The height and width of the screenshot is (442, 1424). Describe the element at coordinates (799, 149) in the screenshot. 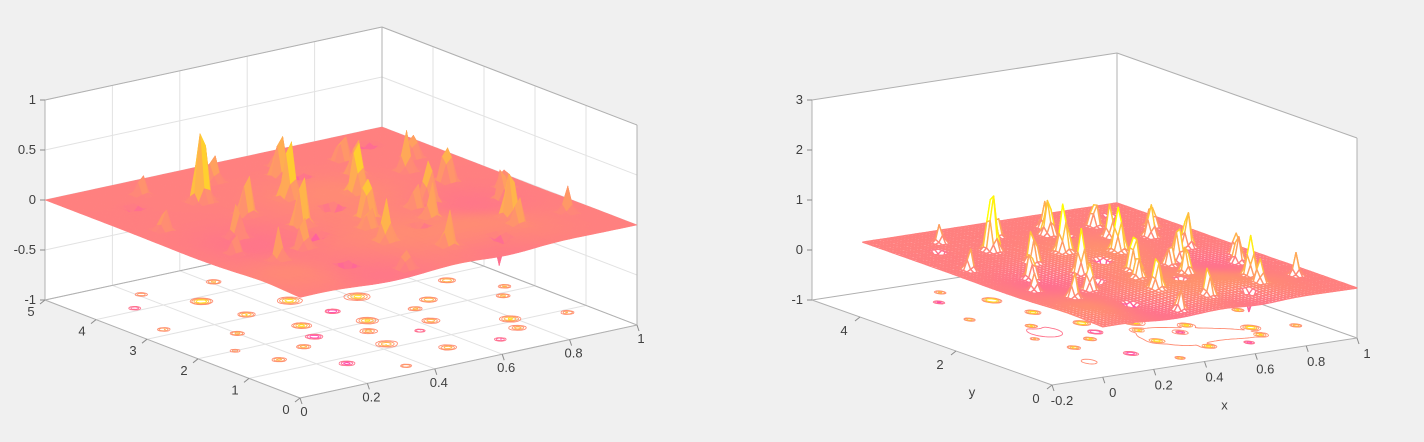

I see `z-tick-label: 2` at that location.